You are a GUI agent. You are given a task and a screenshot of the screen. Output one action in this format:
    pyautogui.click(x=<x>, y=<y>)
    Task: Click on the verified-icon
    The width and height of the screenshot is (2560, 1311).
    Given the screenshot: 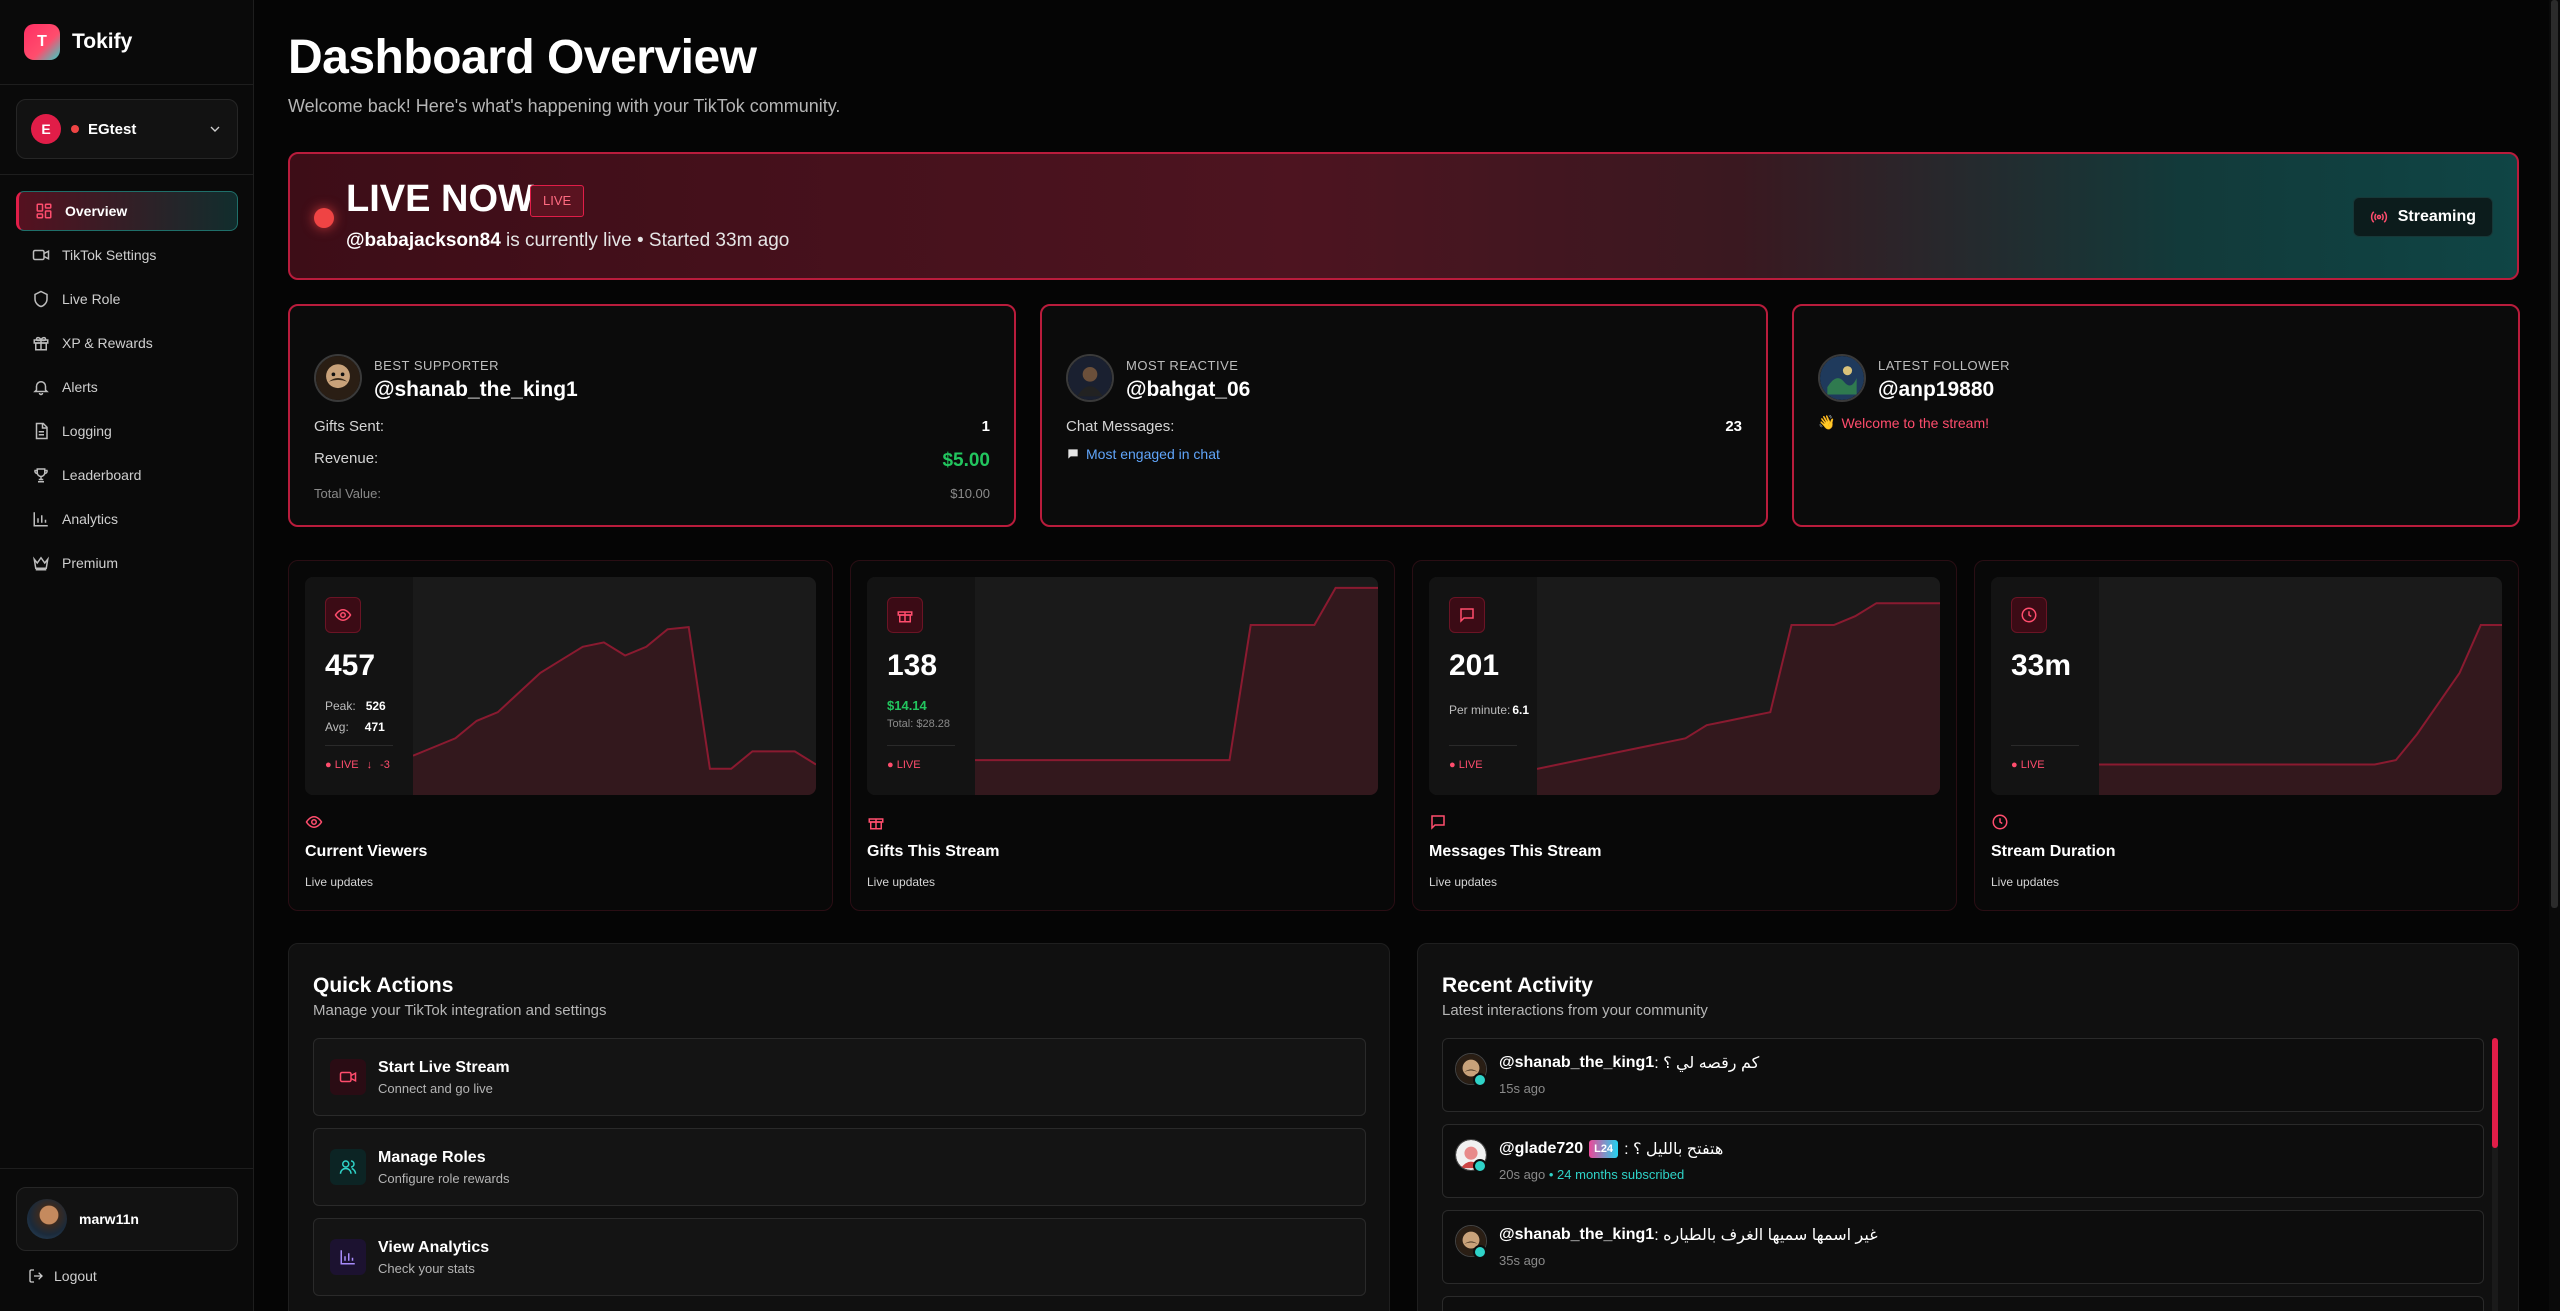 What is the action you would take?
    pyautogui.click(x=1480, y=1080)
    